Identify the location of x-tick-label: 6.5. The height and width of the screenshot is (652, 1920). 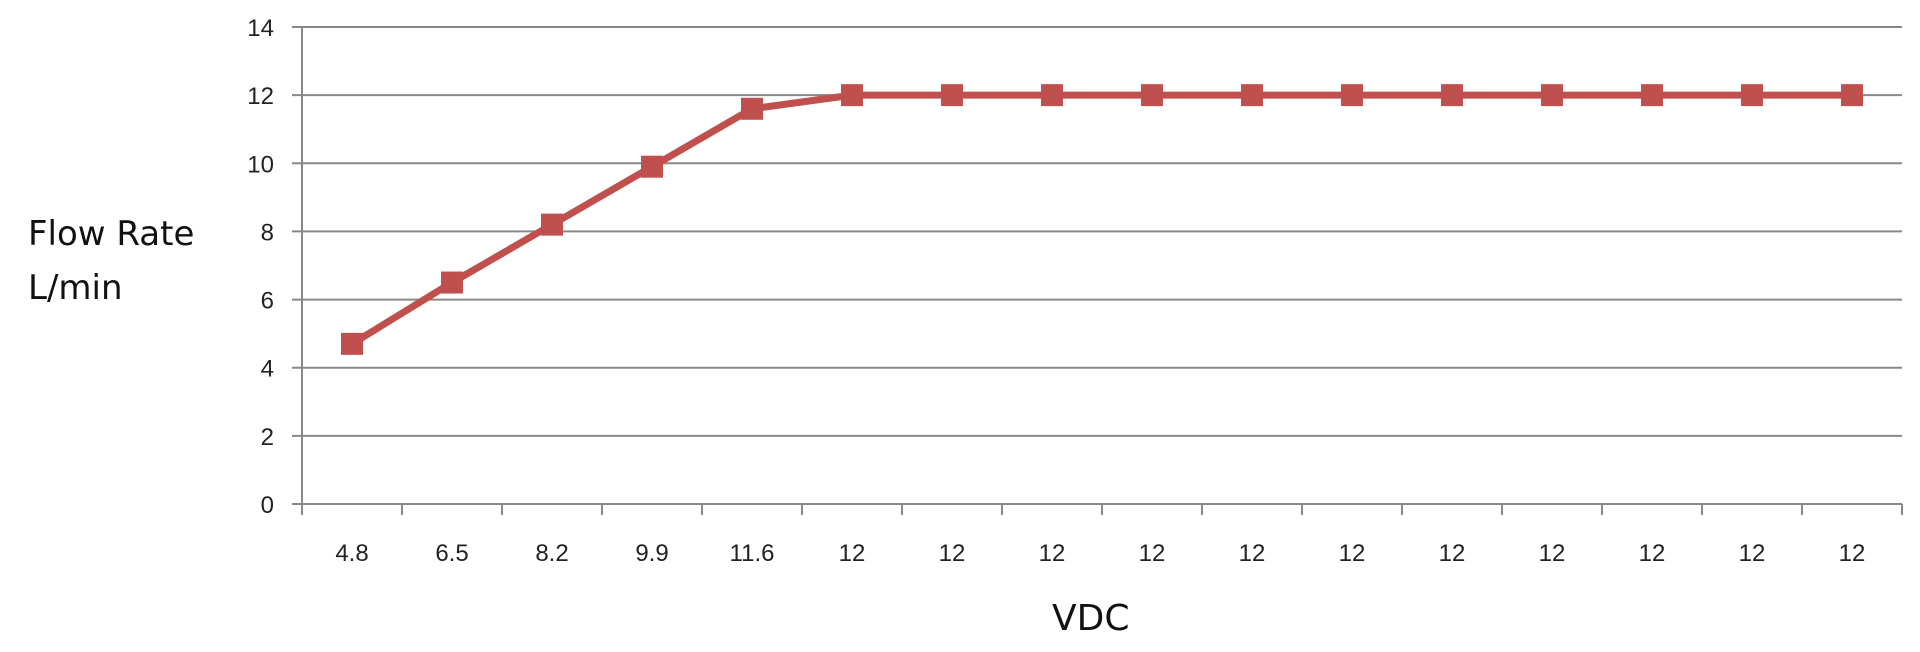
(451, 553).